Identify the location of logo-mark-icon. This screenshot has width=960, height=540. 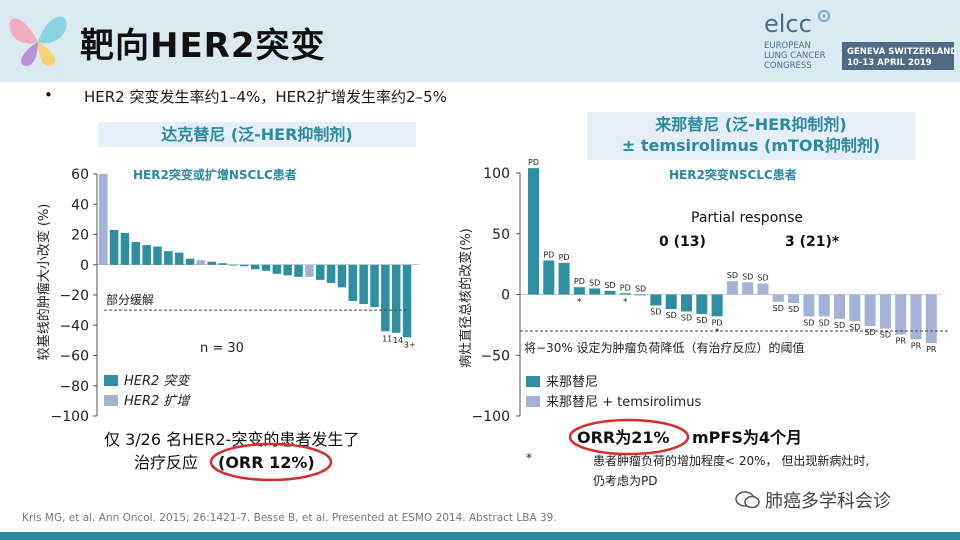
(824, 16).